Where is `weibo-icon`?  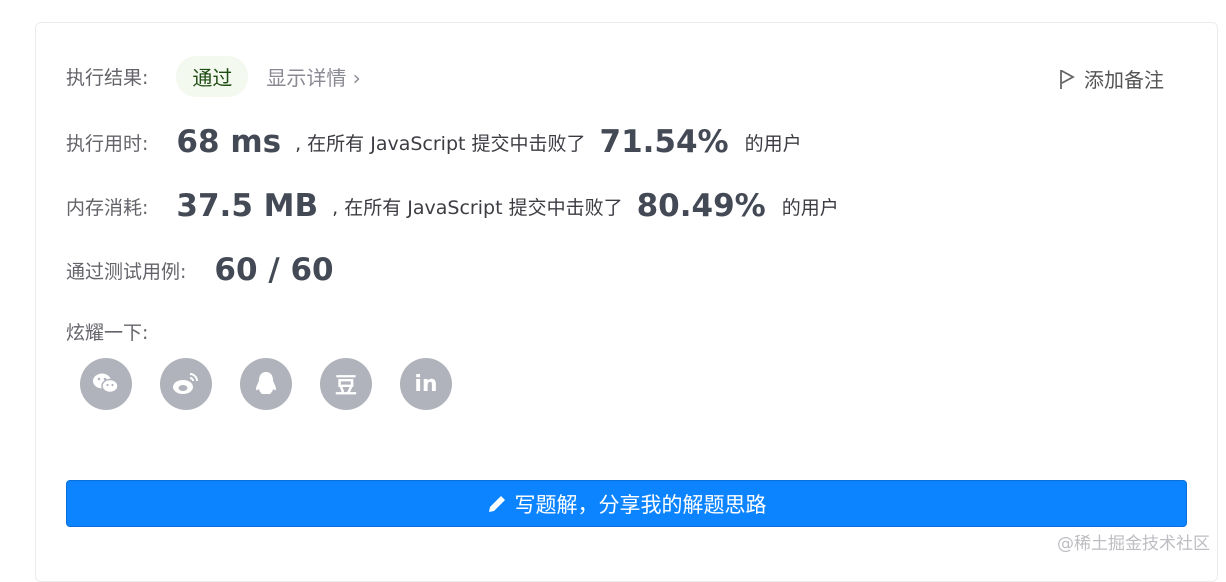
weibo-icon is located at coordinates (186, 384).